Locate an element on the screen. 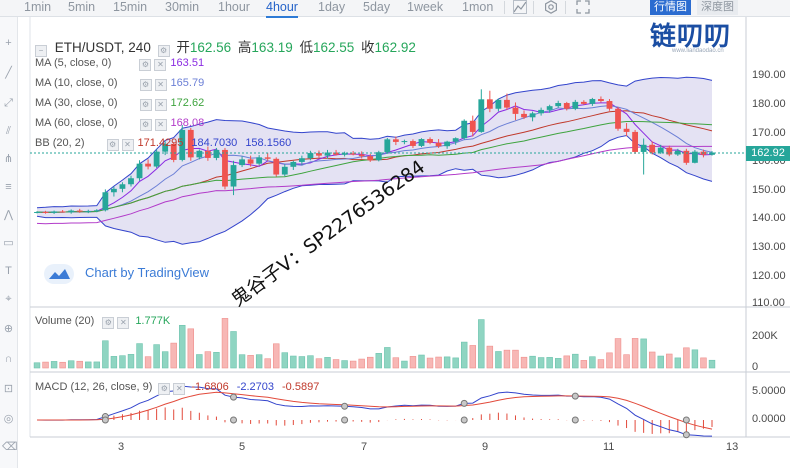  volume-remove-icon: ✕ is located at coordinates (123, 323).